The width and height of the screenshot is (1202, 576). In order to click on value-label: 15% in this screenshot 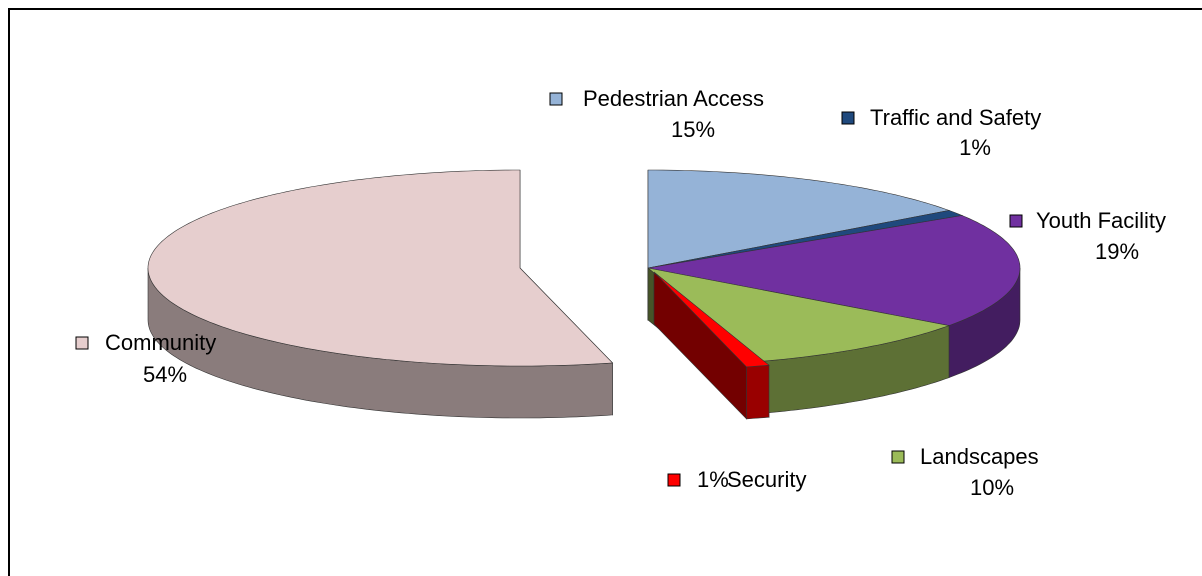, I will do `click(693, 129)`.